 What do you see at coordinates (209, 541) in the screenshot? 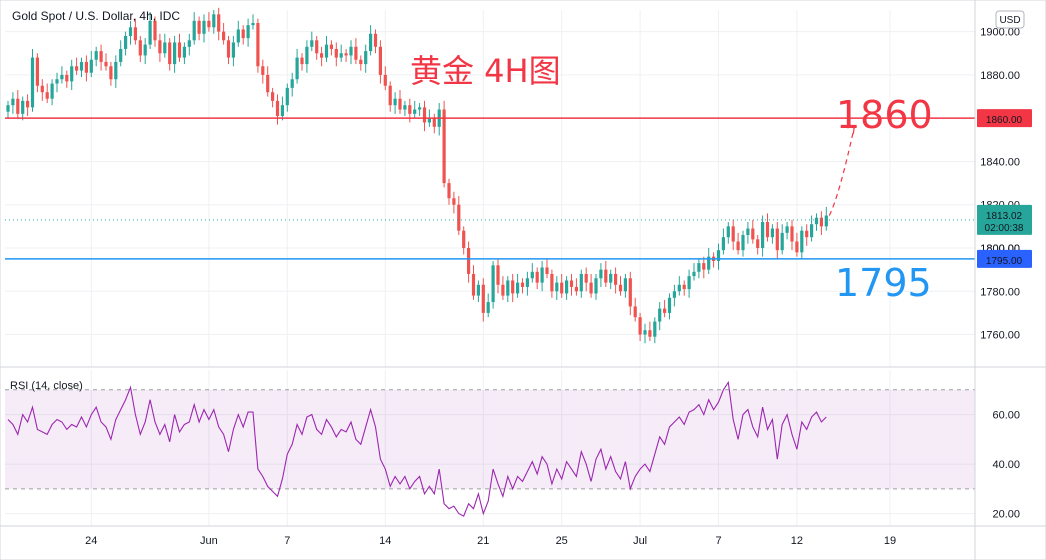
I see `time-tick-label: Jun` at bounding box center [209, 541].